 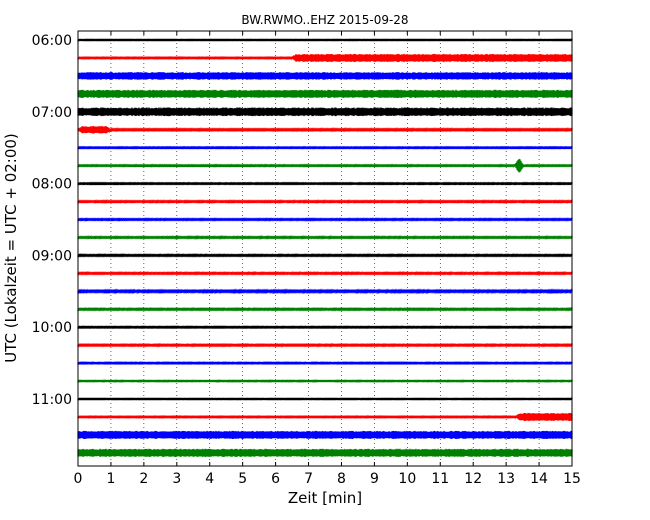 I want to click on y-tick-label: 10:00, so click(x=52, y=328).